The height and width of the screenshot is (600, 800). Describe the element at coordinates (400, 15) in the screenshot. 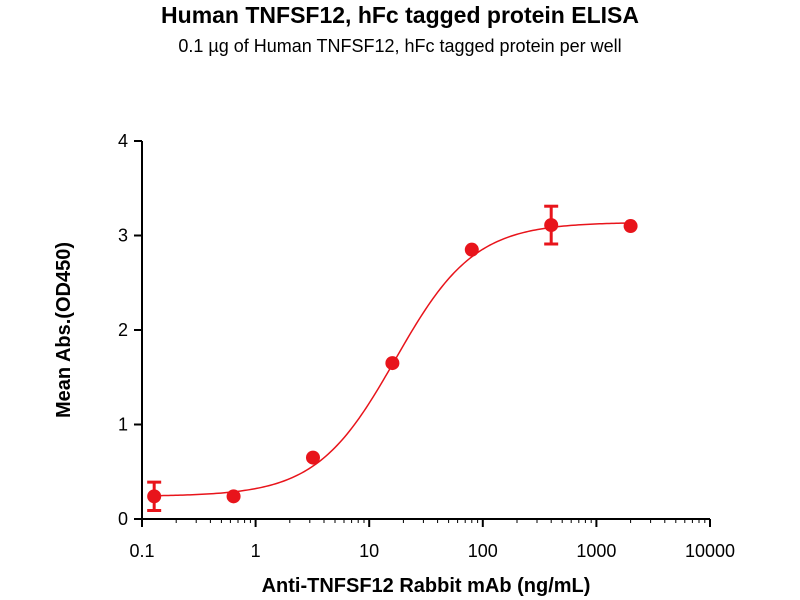

I see `chart-title: Human TNFSF12, hFc tagged protein ELISA` at that location.